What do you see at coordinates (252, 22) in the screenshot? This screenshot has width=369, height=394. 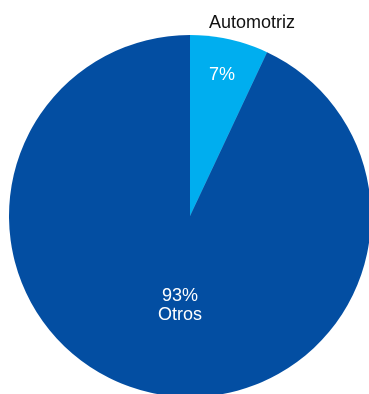 I see `automotriz-category-label: Automotriz` at bounding box center [252, 22].